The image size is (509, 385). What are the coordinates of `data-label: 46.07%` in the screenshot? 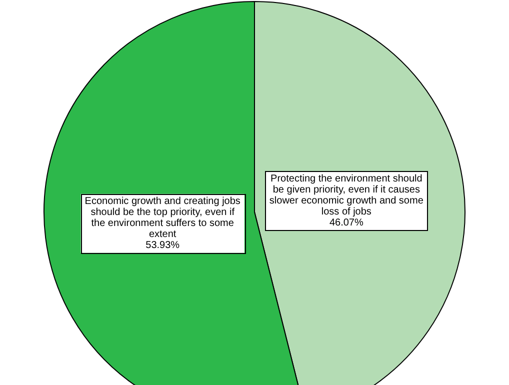 It's located at (346, 222).